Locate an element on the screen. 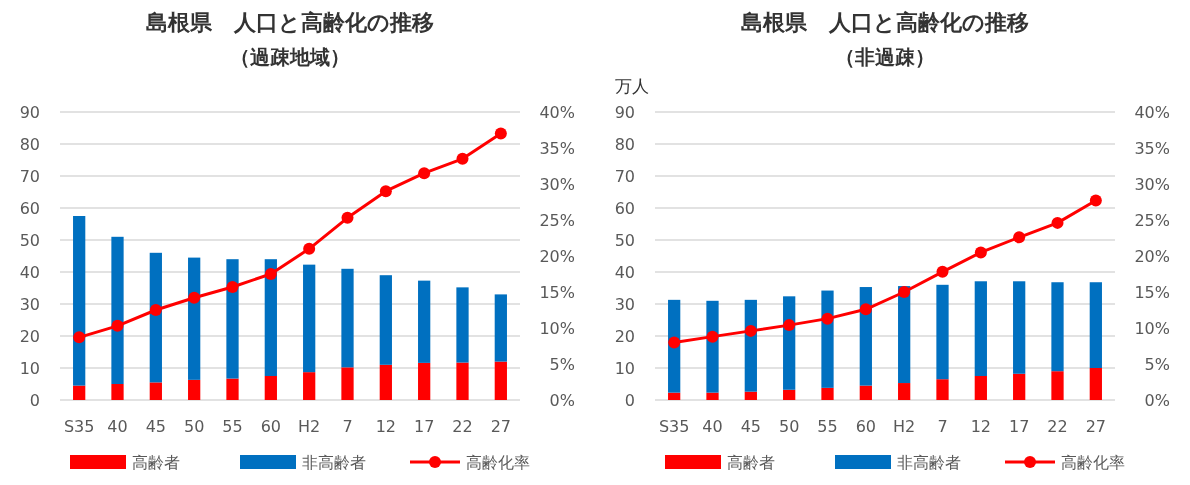 This screenshot has height=485, width=1190. y-tick-label: 90 is located at coordinates (624, 112).